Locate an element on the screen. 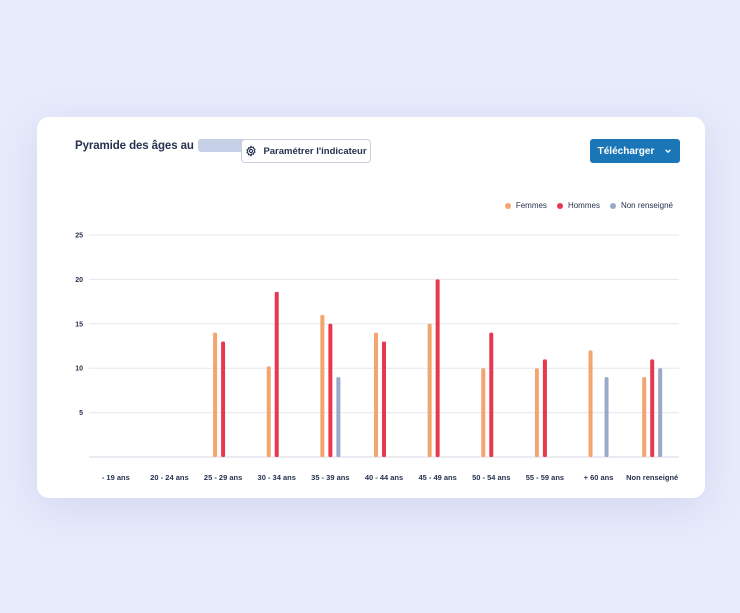 The height and width of the screenshot is (613, 740). download-button-label: Télécharger is located at coordinates (626, 151).